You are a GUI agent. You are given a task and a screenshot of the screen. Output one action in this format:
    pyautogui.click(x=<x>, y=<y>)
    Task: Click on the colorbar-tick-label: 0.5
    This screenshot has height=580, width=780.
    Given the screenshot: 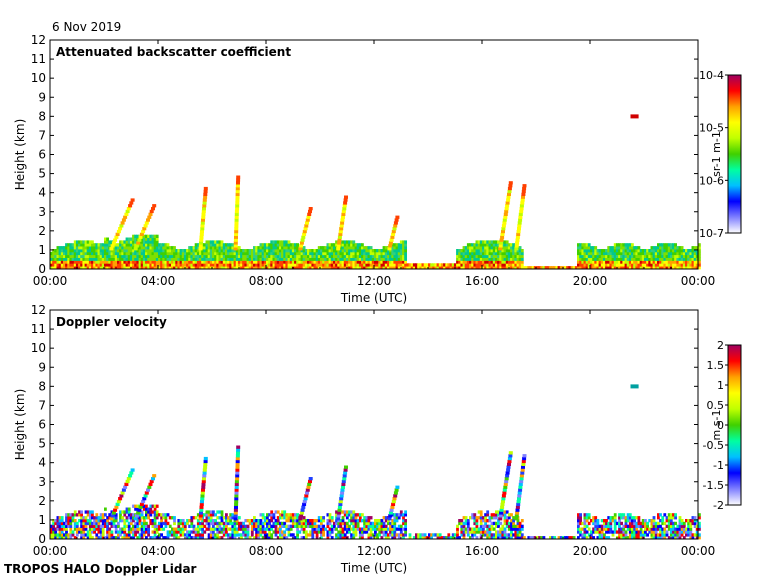 What is the action you would take?
    pyautogui.click(x=716, y=405)
    